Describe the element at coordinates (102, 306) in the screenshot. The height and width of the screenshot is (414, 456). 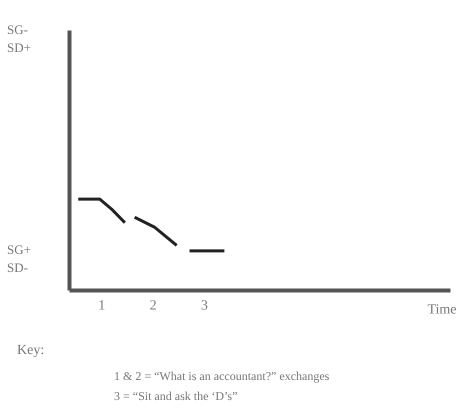
I see `x-tick-label: 1` at that location.